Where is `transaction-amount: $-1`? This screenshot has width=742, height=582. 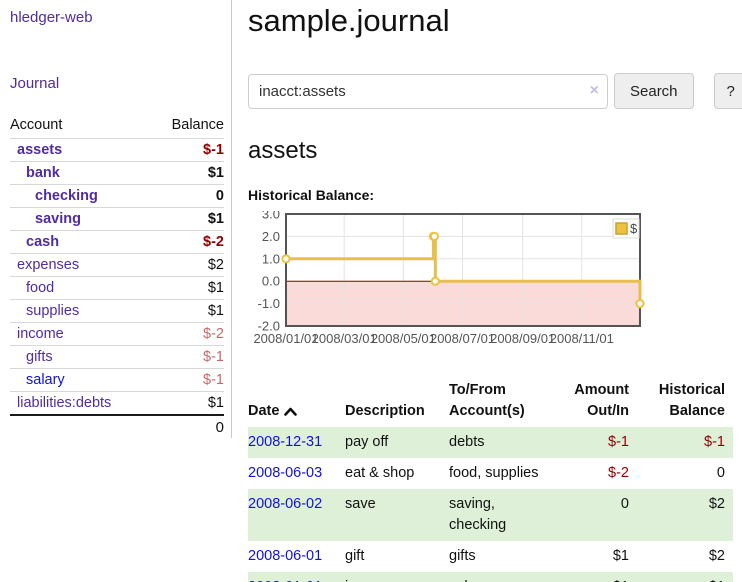
transaction-amount: $-1 is located at coordinates (618, 442).